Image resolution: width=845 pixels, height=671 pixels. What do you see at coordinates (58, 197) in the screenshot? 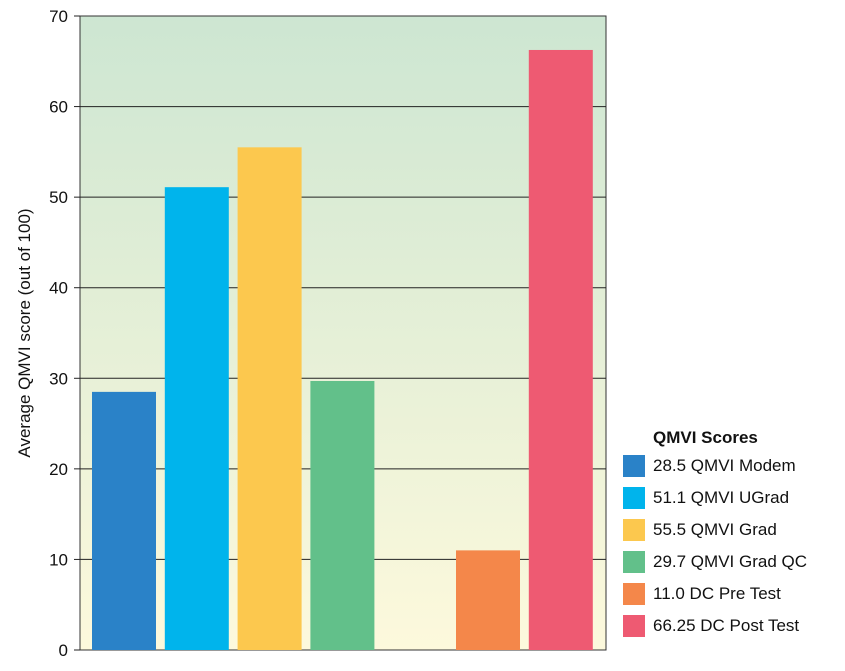
I see `y-tick-label: 50` at bounding box center [58, 197].